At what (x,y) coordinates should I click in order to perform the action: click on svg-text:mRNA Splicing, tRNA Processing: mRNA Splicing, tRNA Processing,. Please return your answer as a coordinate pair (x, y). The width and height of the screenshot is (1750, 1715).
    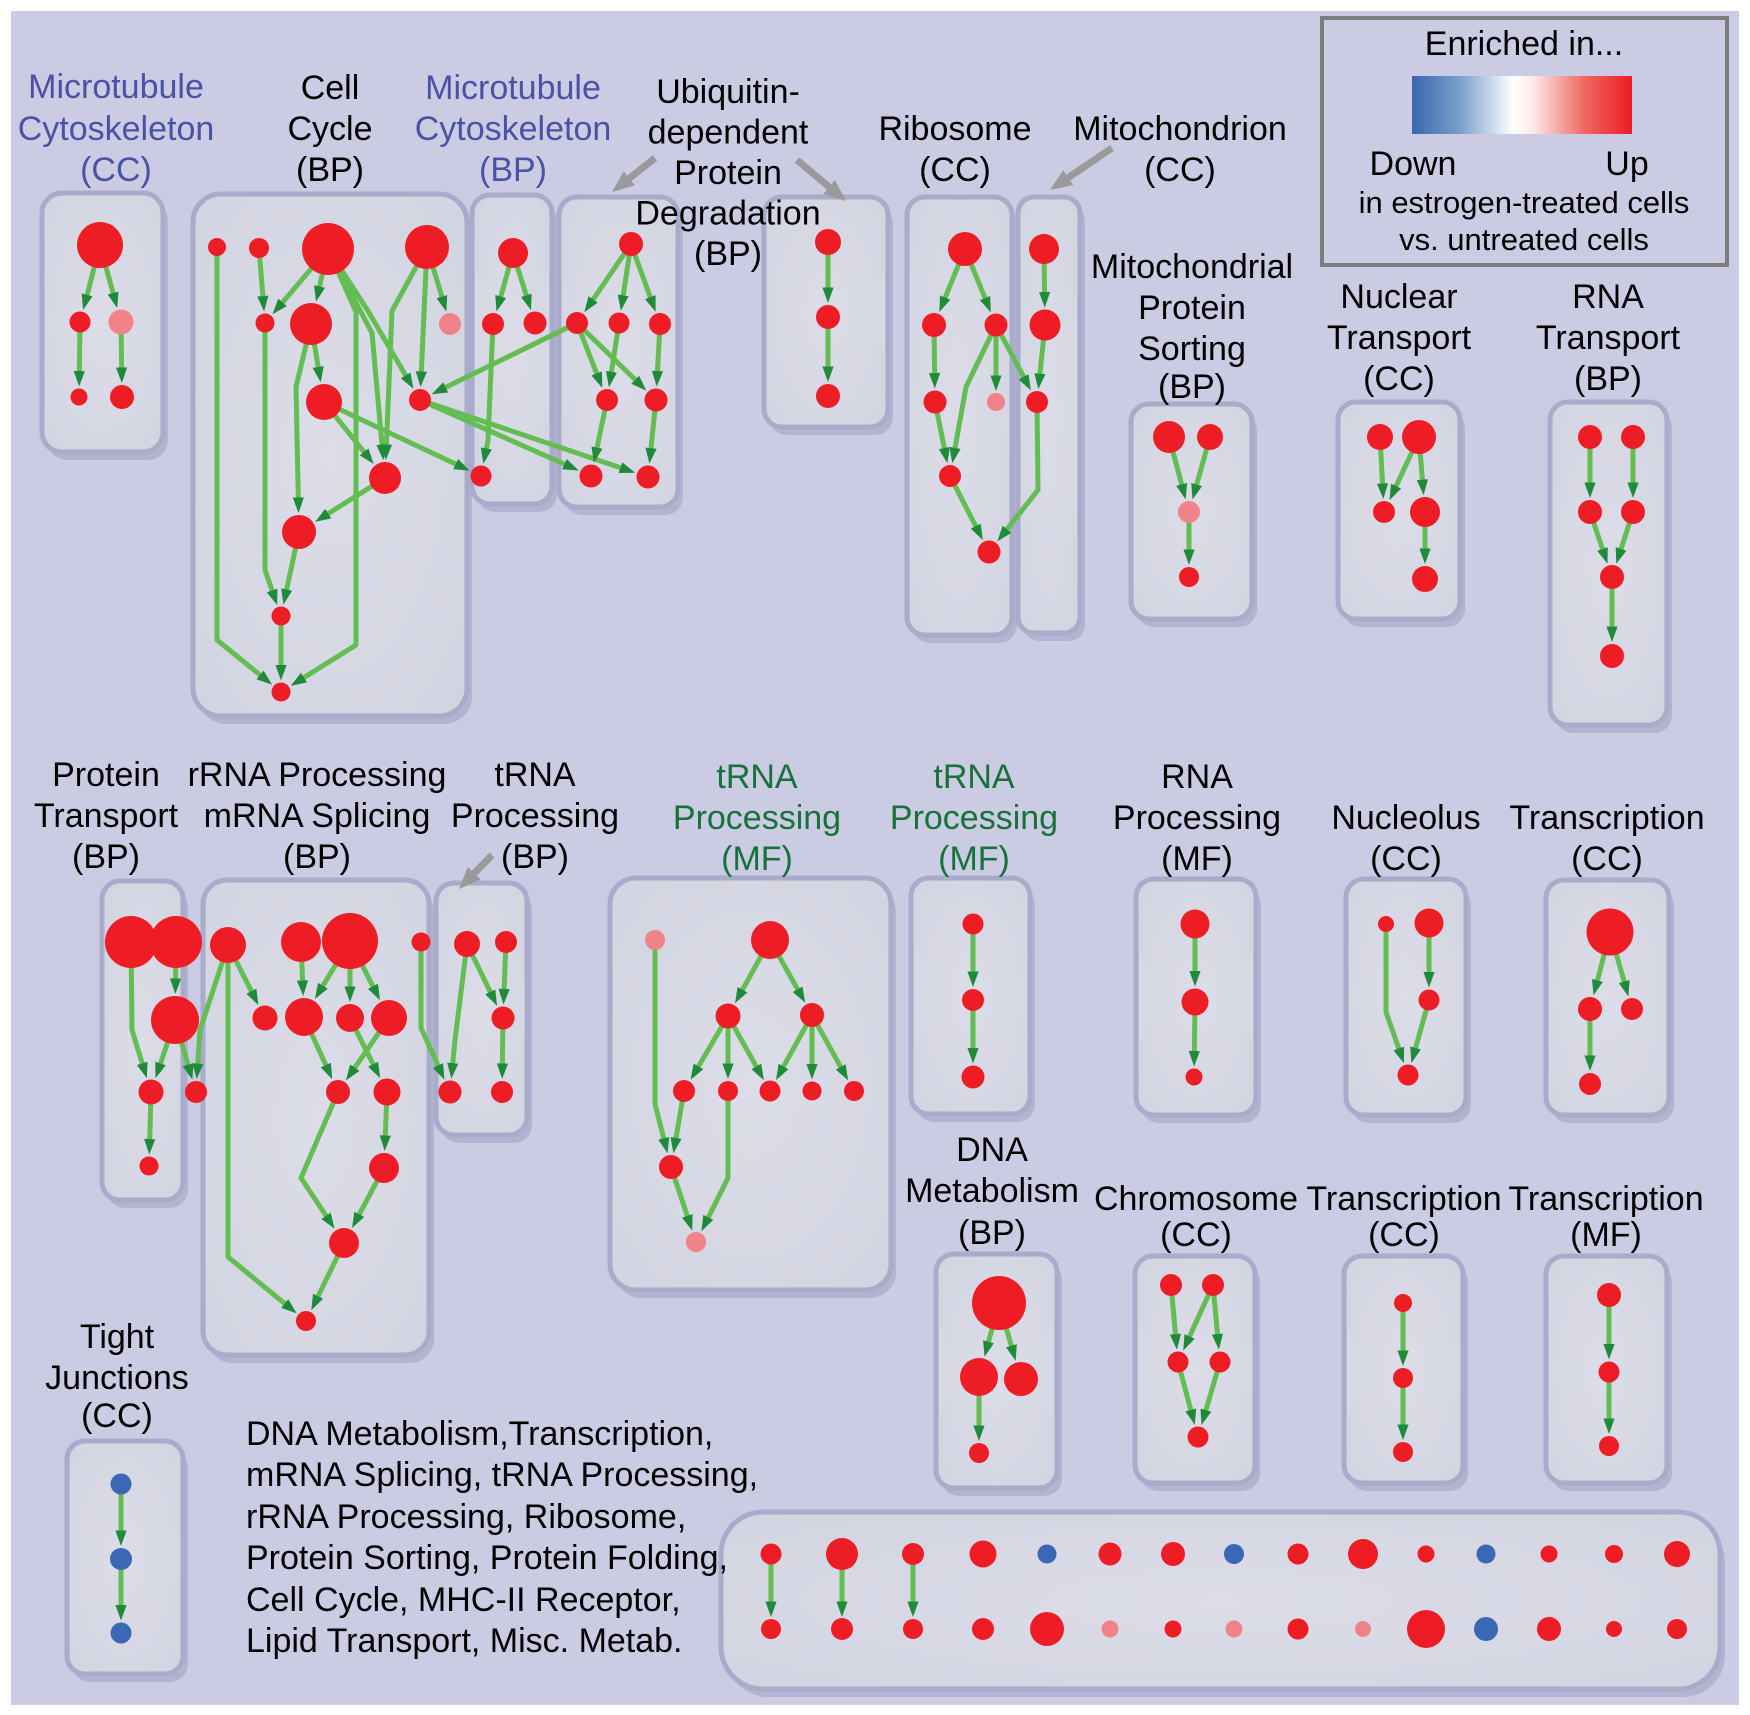
    Looking at the image, I should click on (502, 1475).